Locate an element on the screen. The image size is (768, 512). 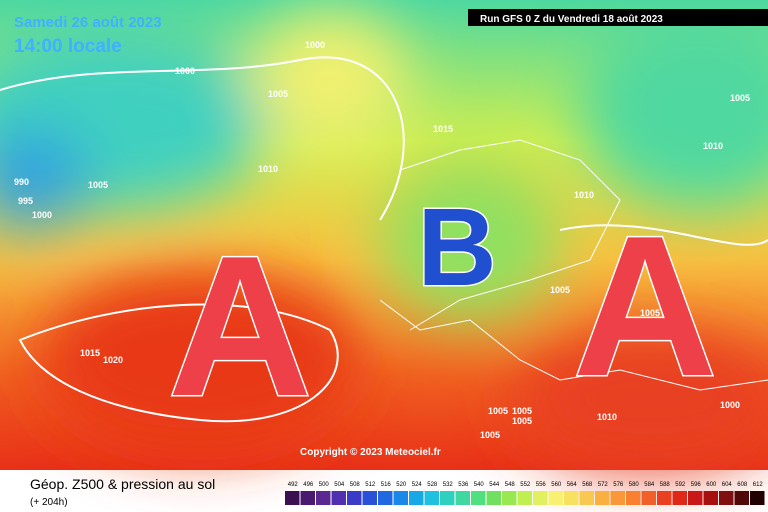
scale-label: 520 is located at coordinates (401, 485).